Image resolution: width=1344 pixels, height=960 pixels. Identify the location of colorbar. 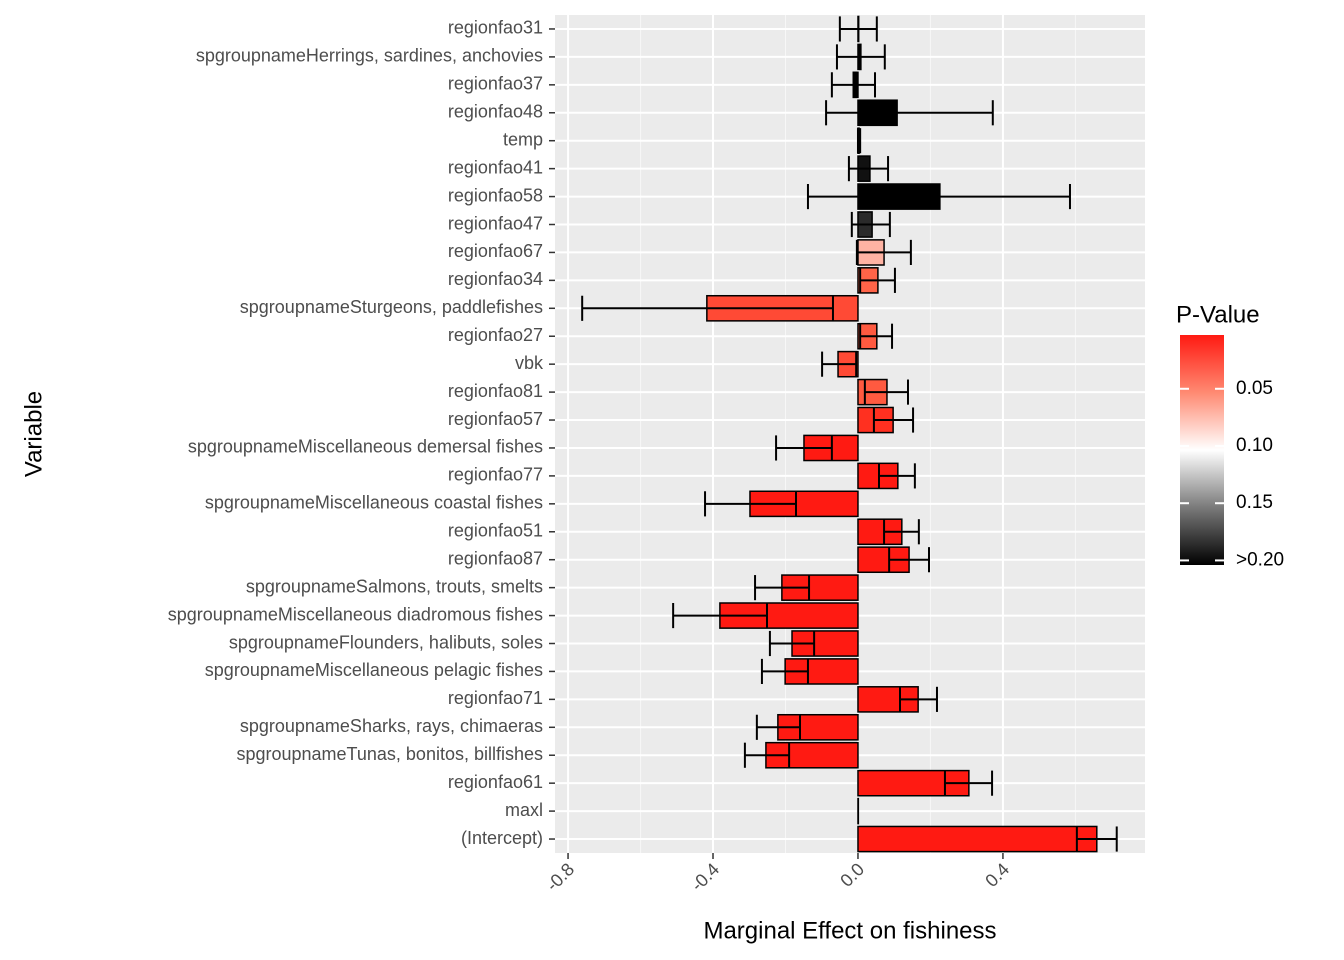
(1202, 450).